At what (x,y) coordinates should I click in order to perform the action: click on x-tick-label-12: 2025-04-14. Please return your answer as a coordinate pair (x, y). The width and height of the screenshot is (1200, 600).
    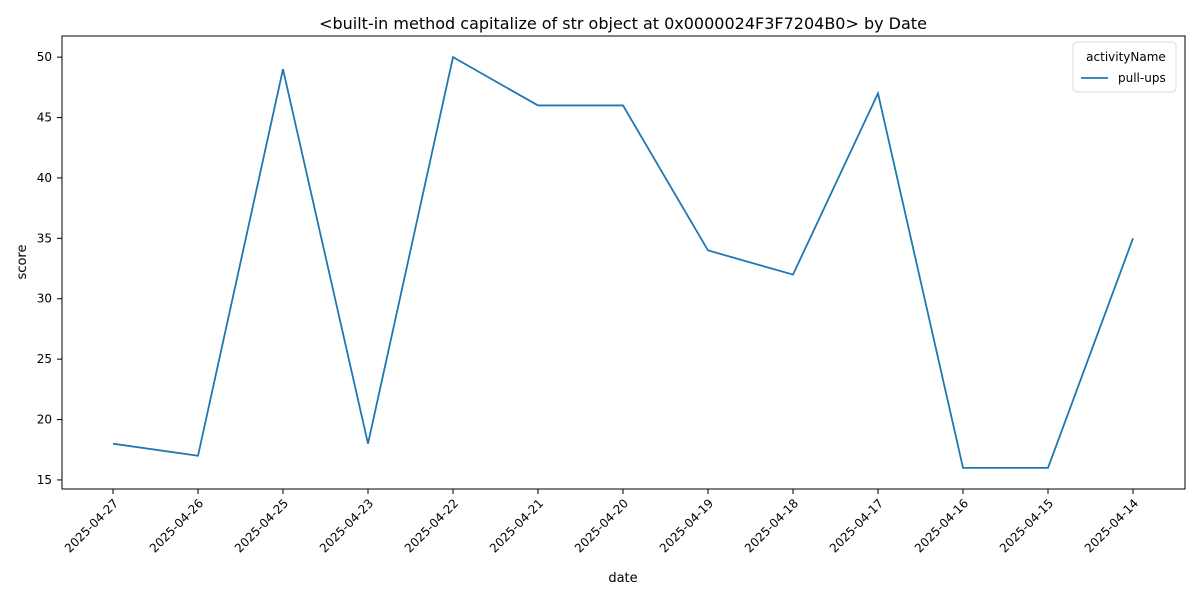
    Looking at the image, I should click on (1111, 525).